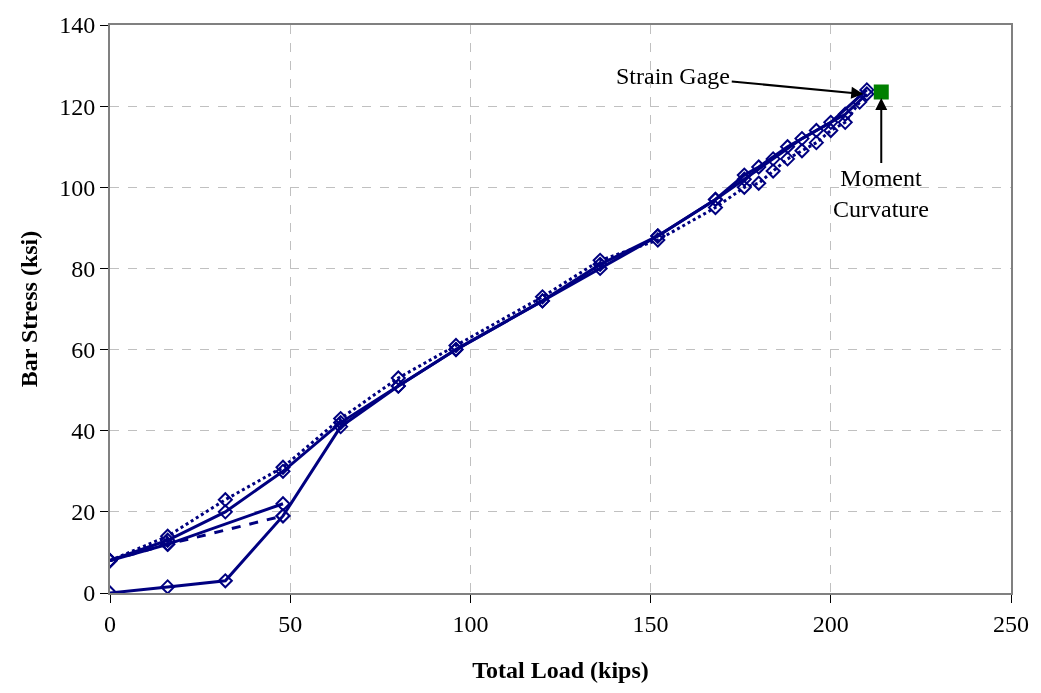 The width and height of the screenshot is (1041, 693). What do you see at coordinates (83, 512) in the screenshot?
I see `y-tick-label: 20` at bounding box center [83, 512].